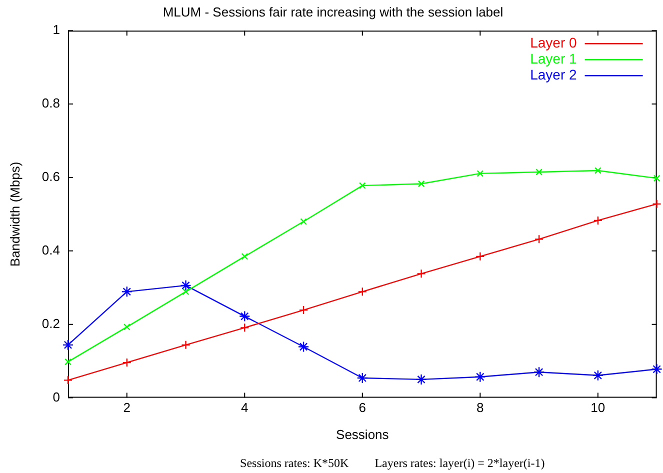  Describe the element at coordinates (126, 408) in the screenshot. I see `x-tick-label: 2` at that location.